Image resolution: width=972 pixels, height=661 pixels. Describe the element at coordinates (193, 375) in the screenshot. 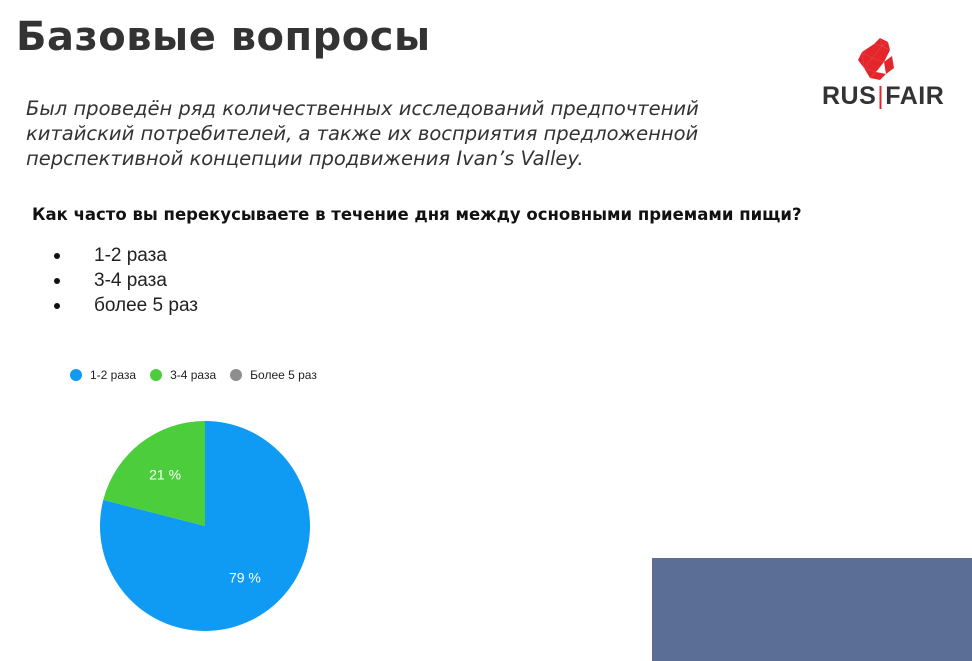

I see `legend-label: 3-4 раза` at that location.